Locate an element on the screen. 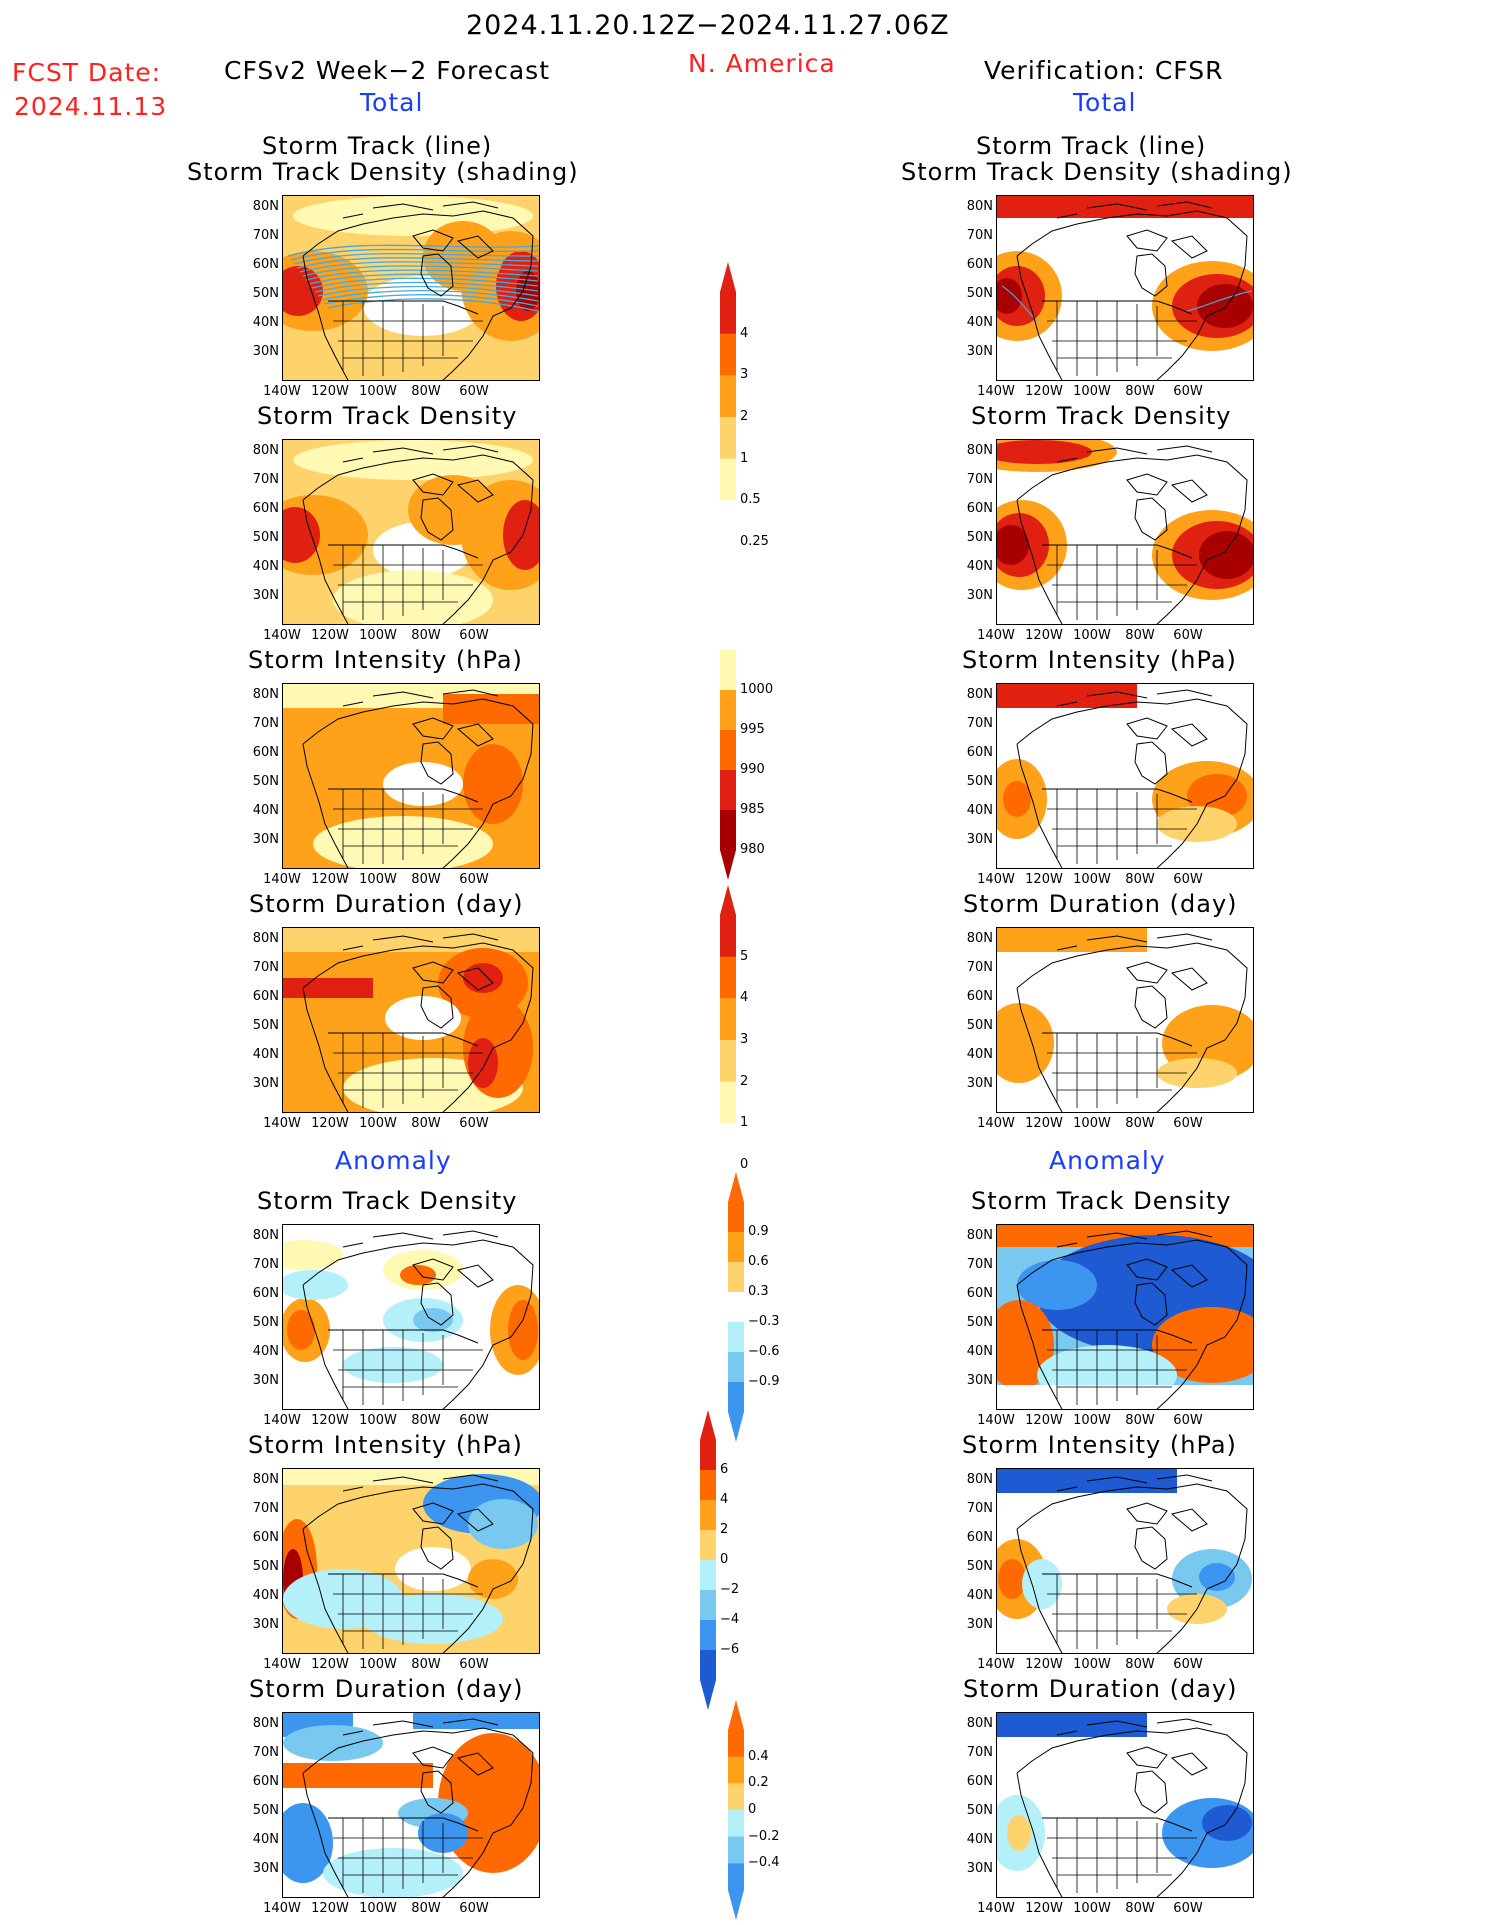 The height and width of the screenshot is (1925, 1487). colorbar-tick-label: 4 is located at coordinates (744, 998).